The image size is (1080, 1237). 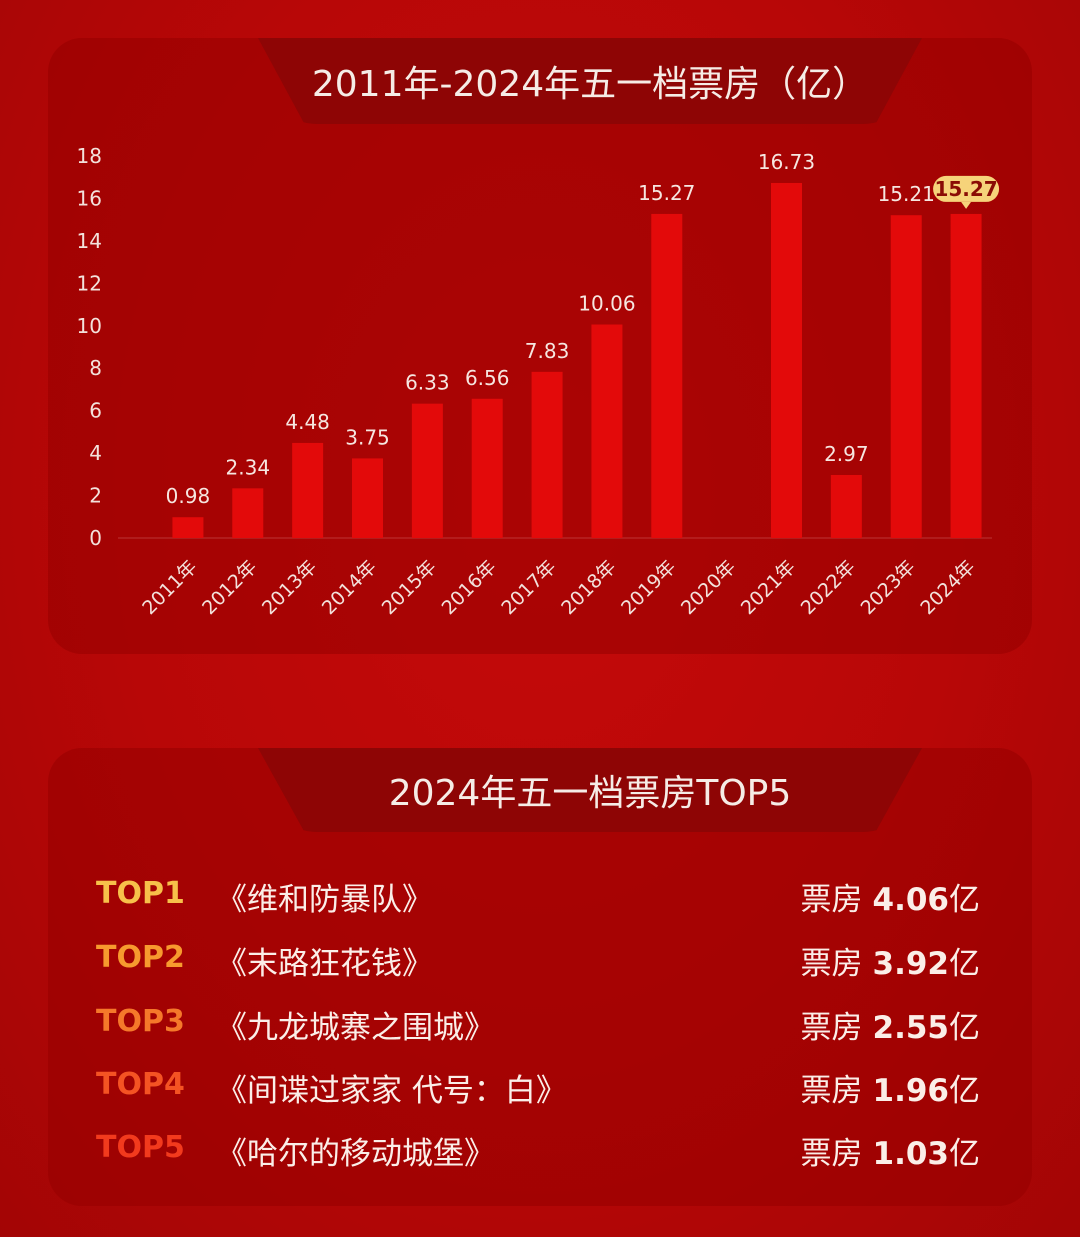 I want to click on x-tick-label: 2021年, so click(x=768, y=587).